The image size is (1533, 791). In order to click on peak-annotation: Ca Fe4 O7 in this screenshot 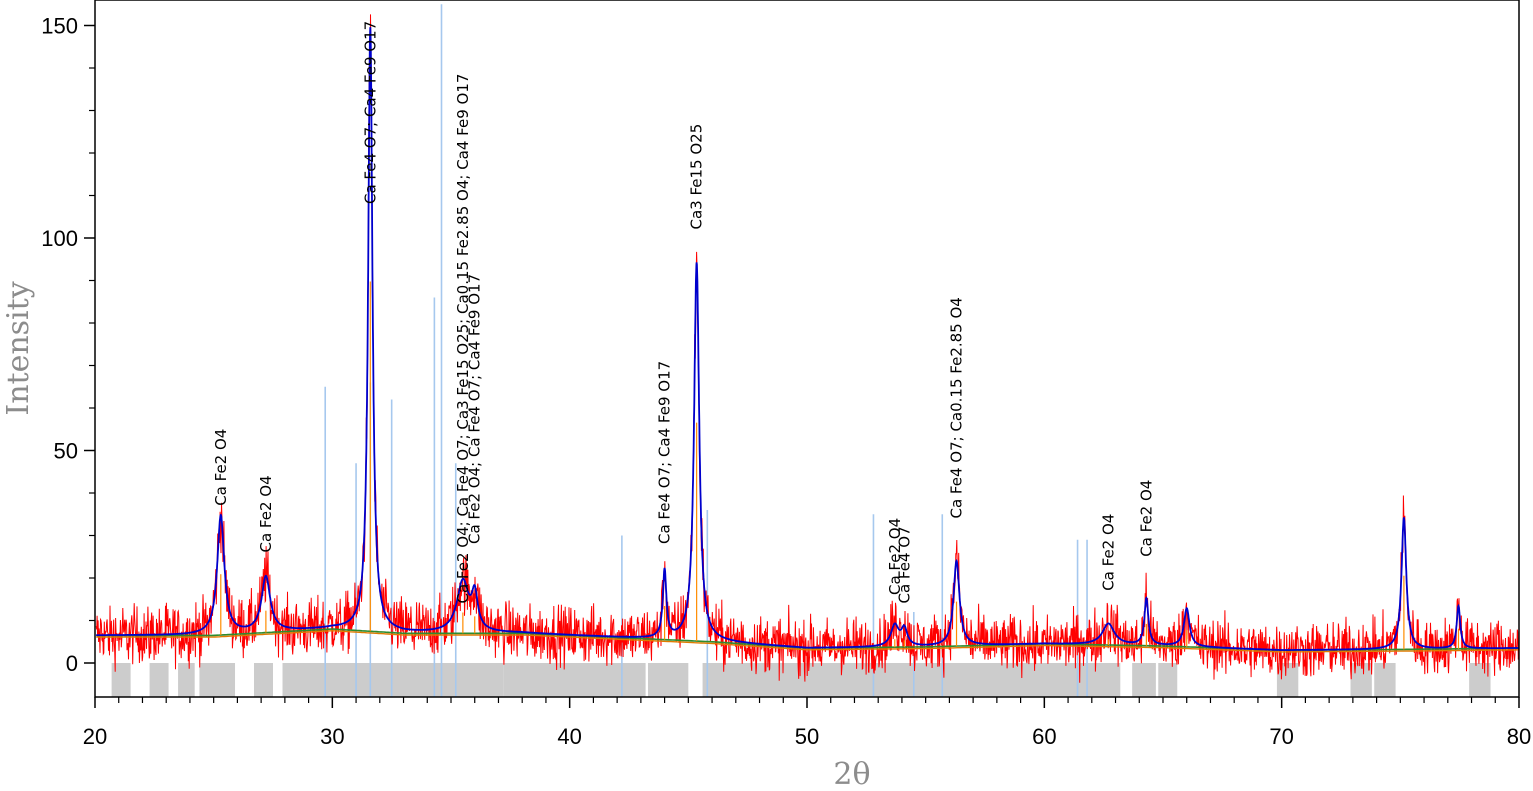, I will do `click(904, 564)`.